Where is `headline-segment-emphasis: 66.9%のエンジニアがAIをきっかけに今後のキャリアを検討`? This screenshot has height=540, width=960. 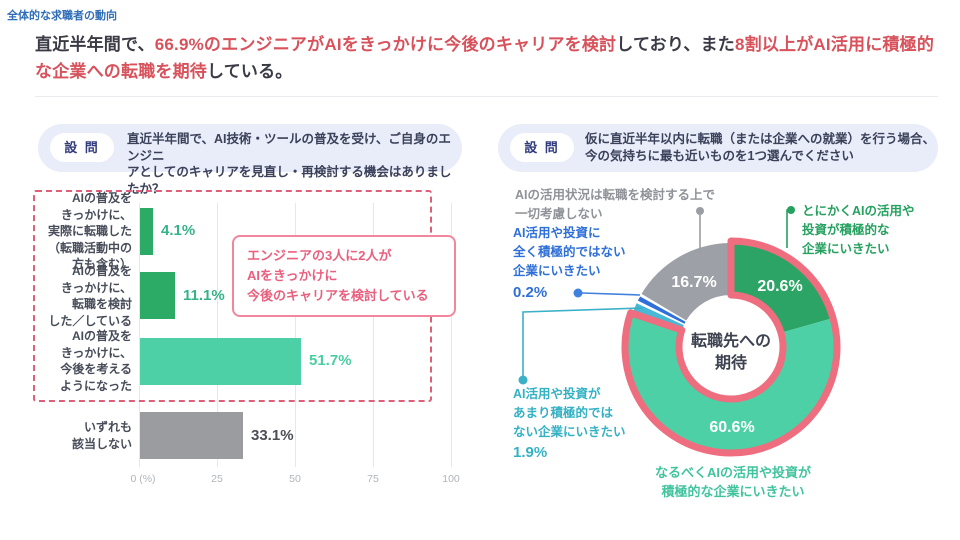 headline-segment-emphasis: 66.9%のエンジニアがAIをきっかけに今後のキャリアを検討 is located at coordinates (385, 44).